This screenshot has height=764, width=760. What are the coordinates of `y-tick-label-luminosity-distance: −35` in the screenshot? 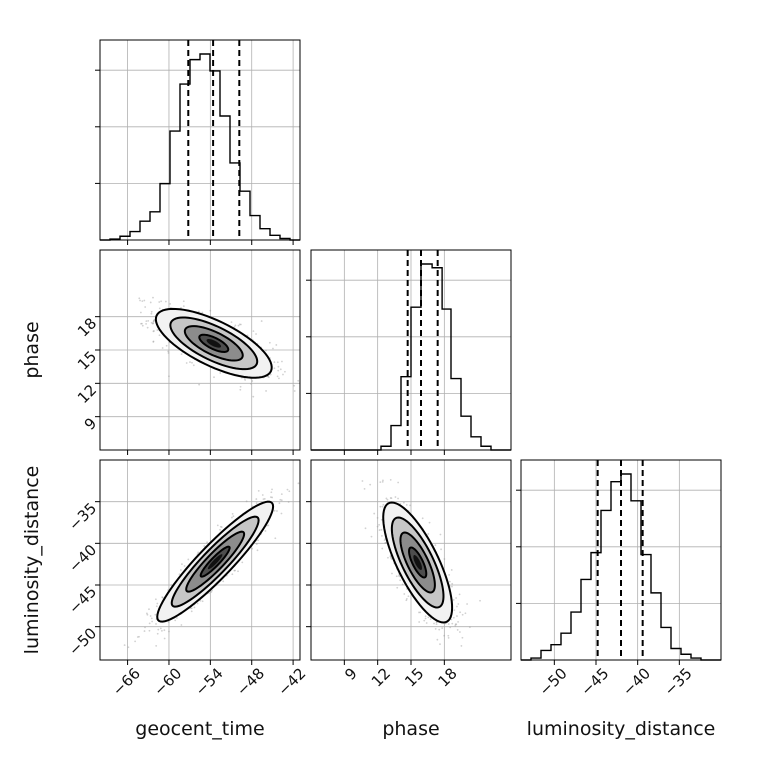 It's located at (82, 516).